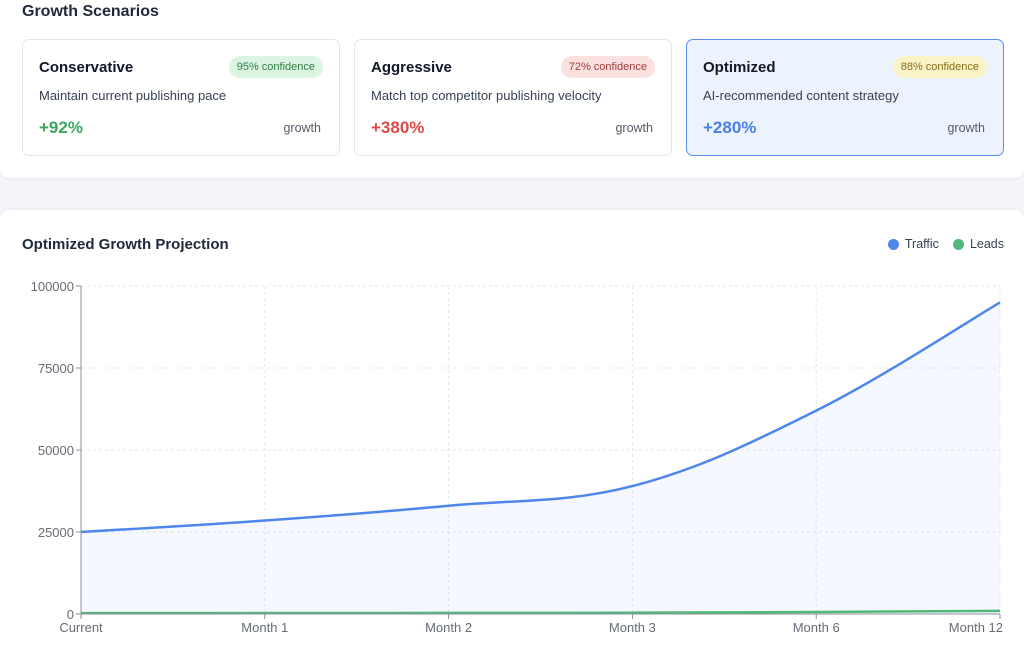 This screenshot has width=1024, height=647. Describe the element at coordinates (133, 95) in the screenshot. I see `card-description: Maintain current publishing pace` at that location.